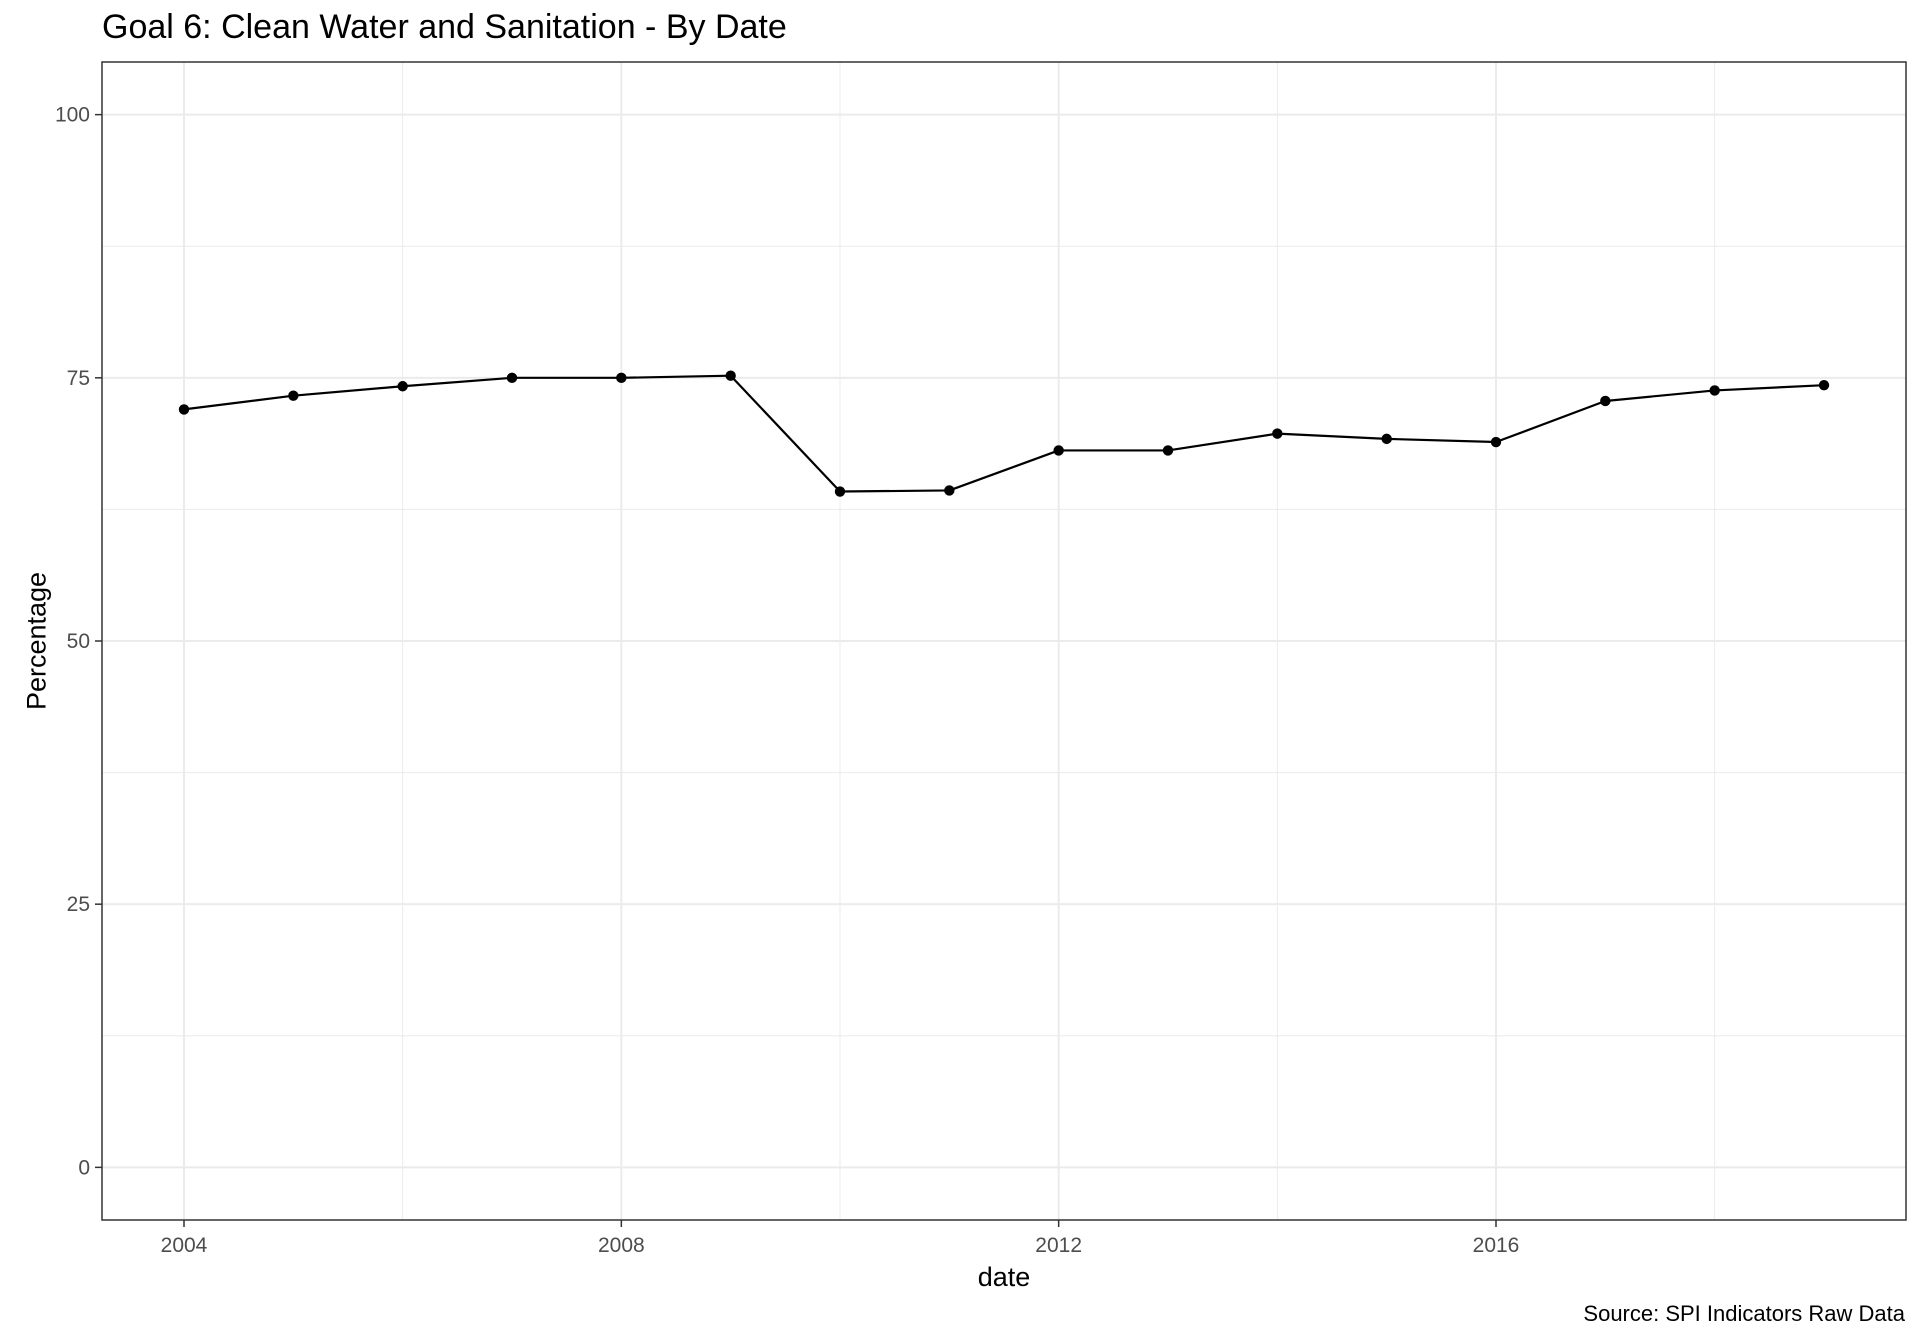 Image resolution: width=1920 pixels, height=1344 pixels. I want to click on points-layer, so click(1004, 433).